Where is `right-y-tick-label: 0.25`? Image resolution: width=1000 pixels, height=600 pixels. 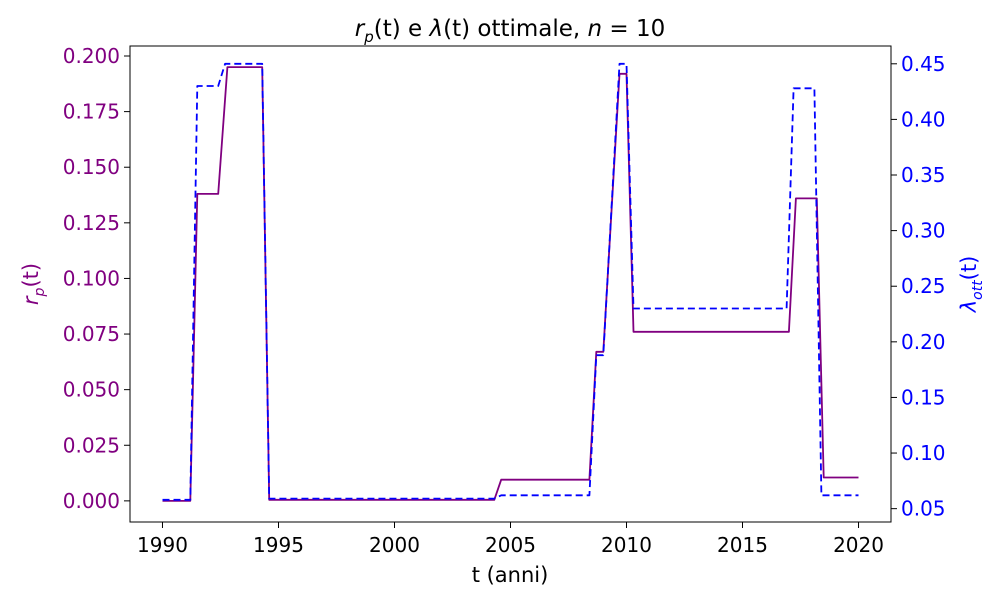
right-y-tick-label: 0.25 is located at coordinates (923, 286).